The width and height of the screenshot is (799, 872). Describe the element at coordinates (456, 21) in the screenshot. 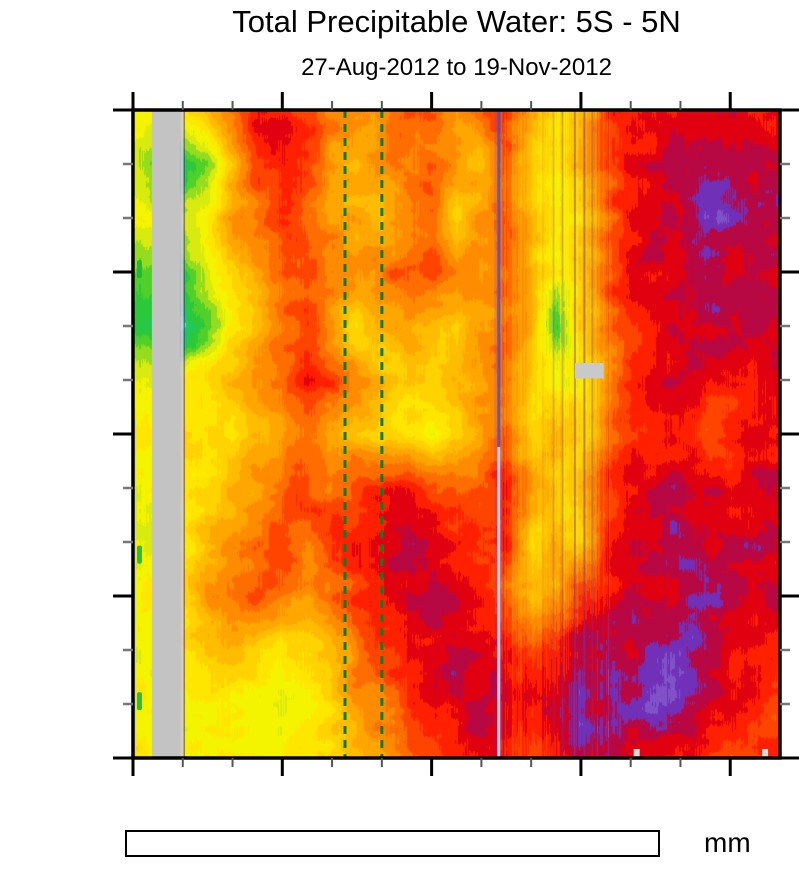

I see `chart-title: Total Precipitable Water: 5S - 5N` at that location.